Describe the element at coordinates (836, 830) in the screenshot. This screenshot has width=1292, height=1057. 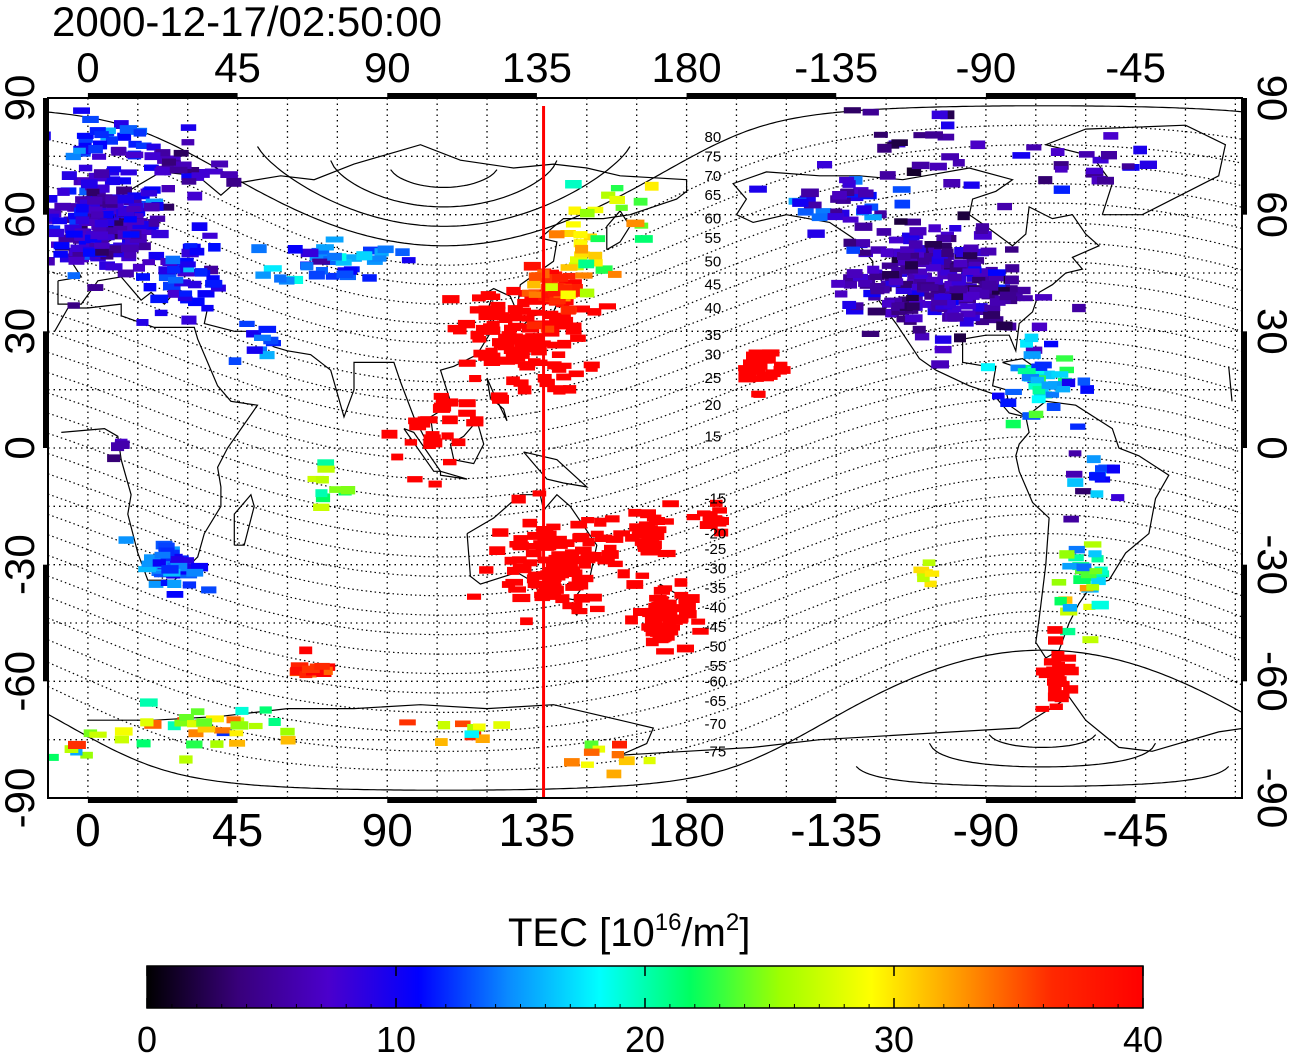
I see `bottom-lon-tick-label: -135` at that location.